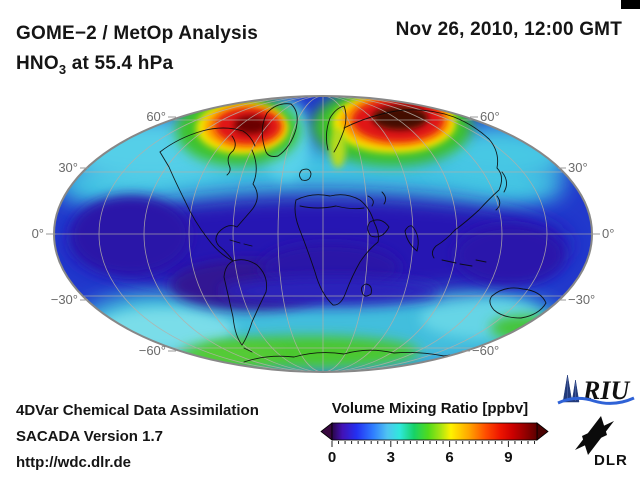 The height and width of the screenshot is (480, 640). What do you see at coordinates (37, 63) in the screenshot?
I see `formula-prefix: HNO` at bounding box center [37, 63].